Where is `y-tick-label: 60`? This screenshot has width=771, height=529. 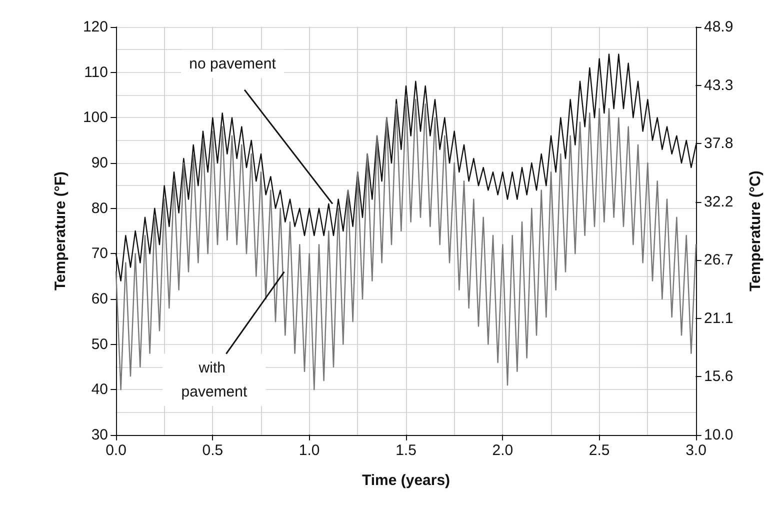
y-tick-label: 60 is located at coordinates (99, 299).